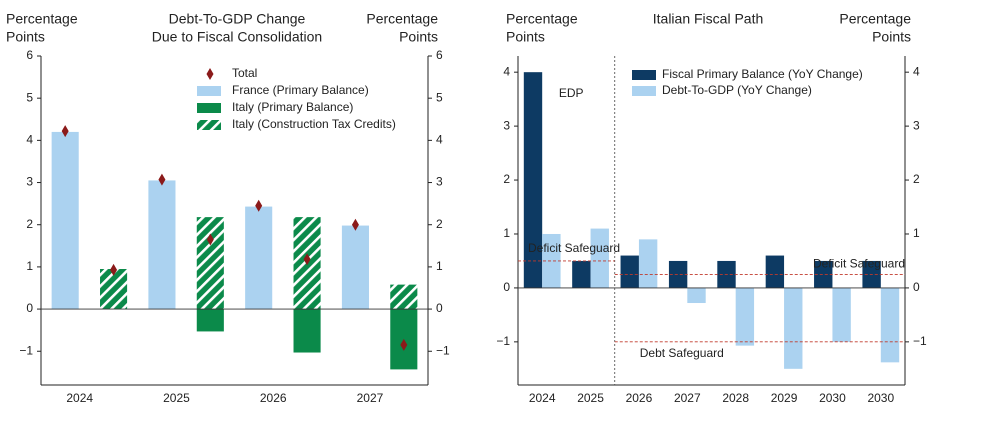 Image resolution: width=990 pixels, height=427 pixels. What do you see at coordinates (210, 74) in the screenshot?
I see `legend-marker` at bounding box center [210, 74].